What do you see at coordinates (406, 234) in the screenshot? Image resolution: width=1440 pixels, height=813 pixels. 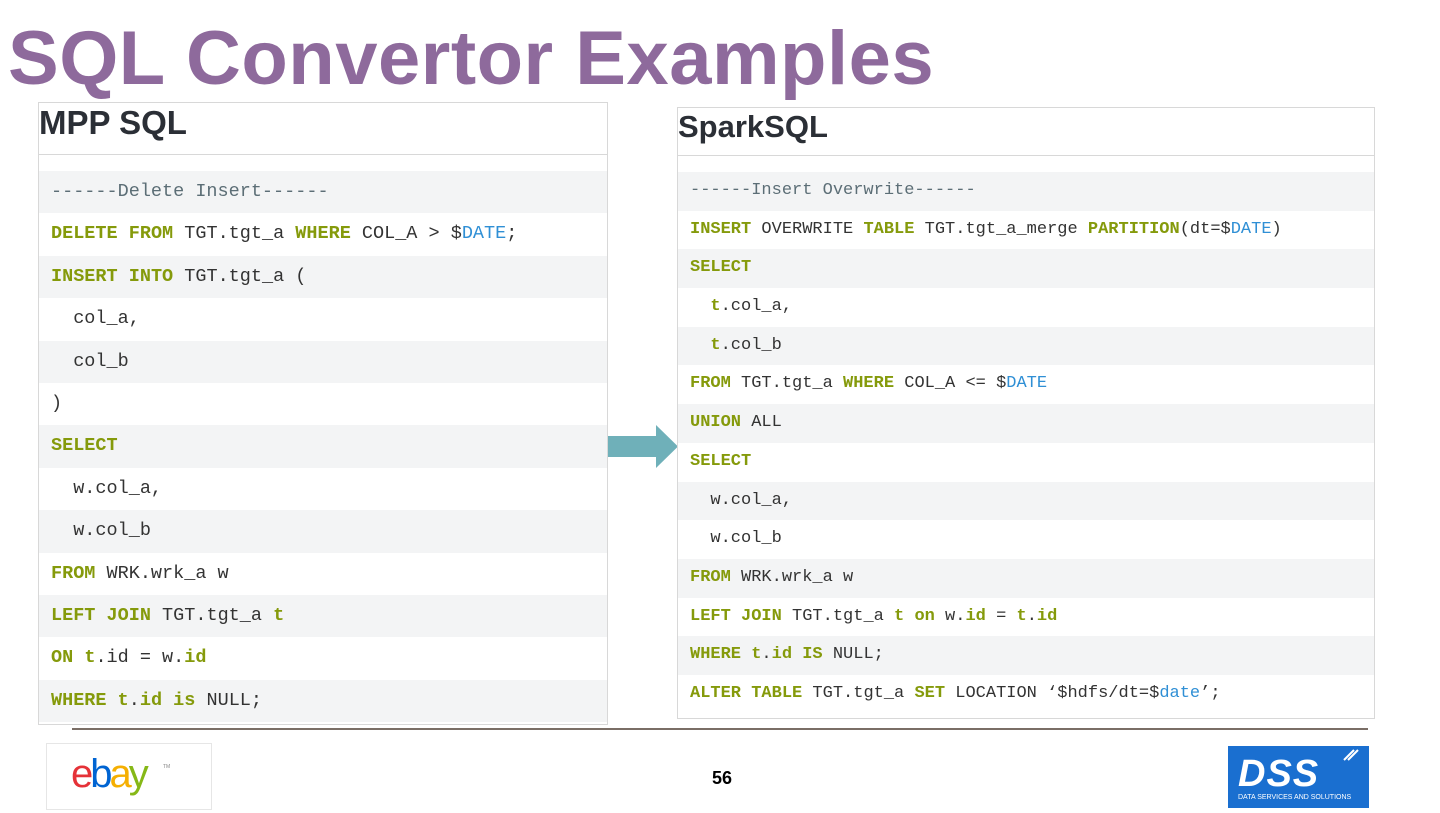 I see `sql-text: COL_A > $` at bounding box center [406, 234].